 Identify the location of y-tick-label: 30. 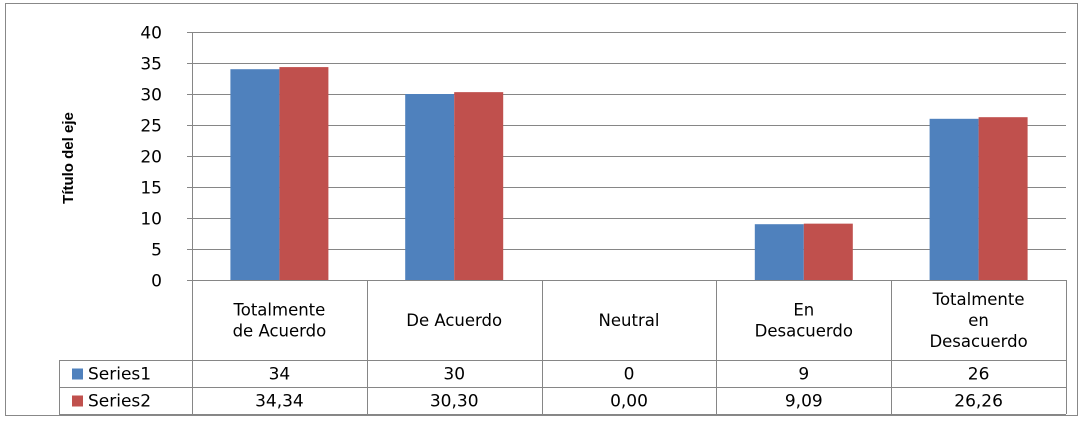
(151, 96).